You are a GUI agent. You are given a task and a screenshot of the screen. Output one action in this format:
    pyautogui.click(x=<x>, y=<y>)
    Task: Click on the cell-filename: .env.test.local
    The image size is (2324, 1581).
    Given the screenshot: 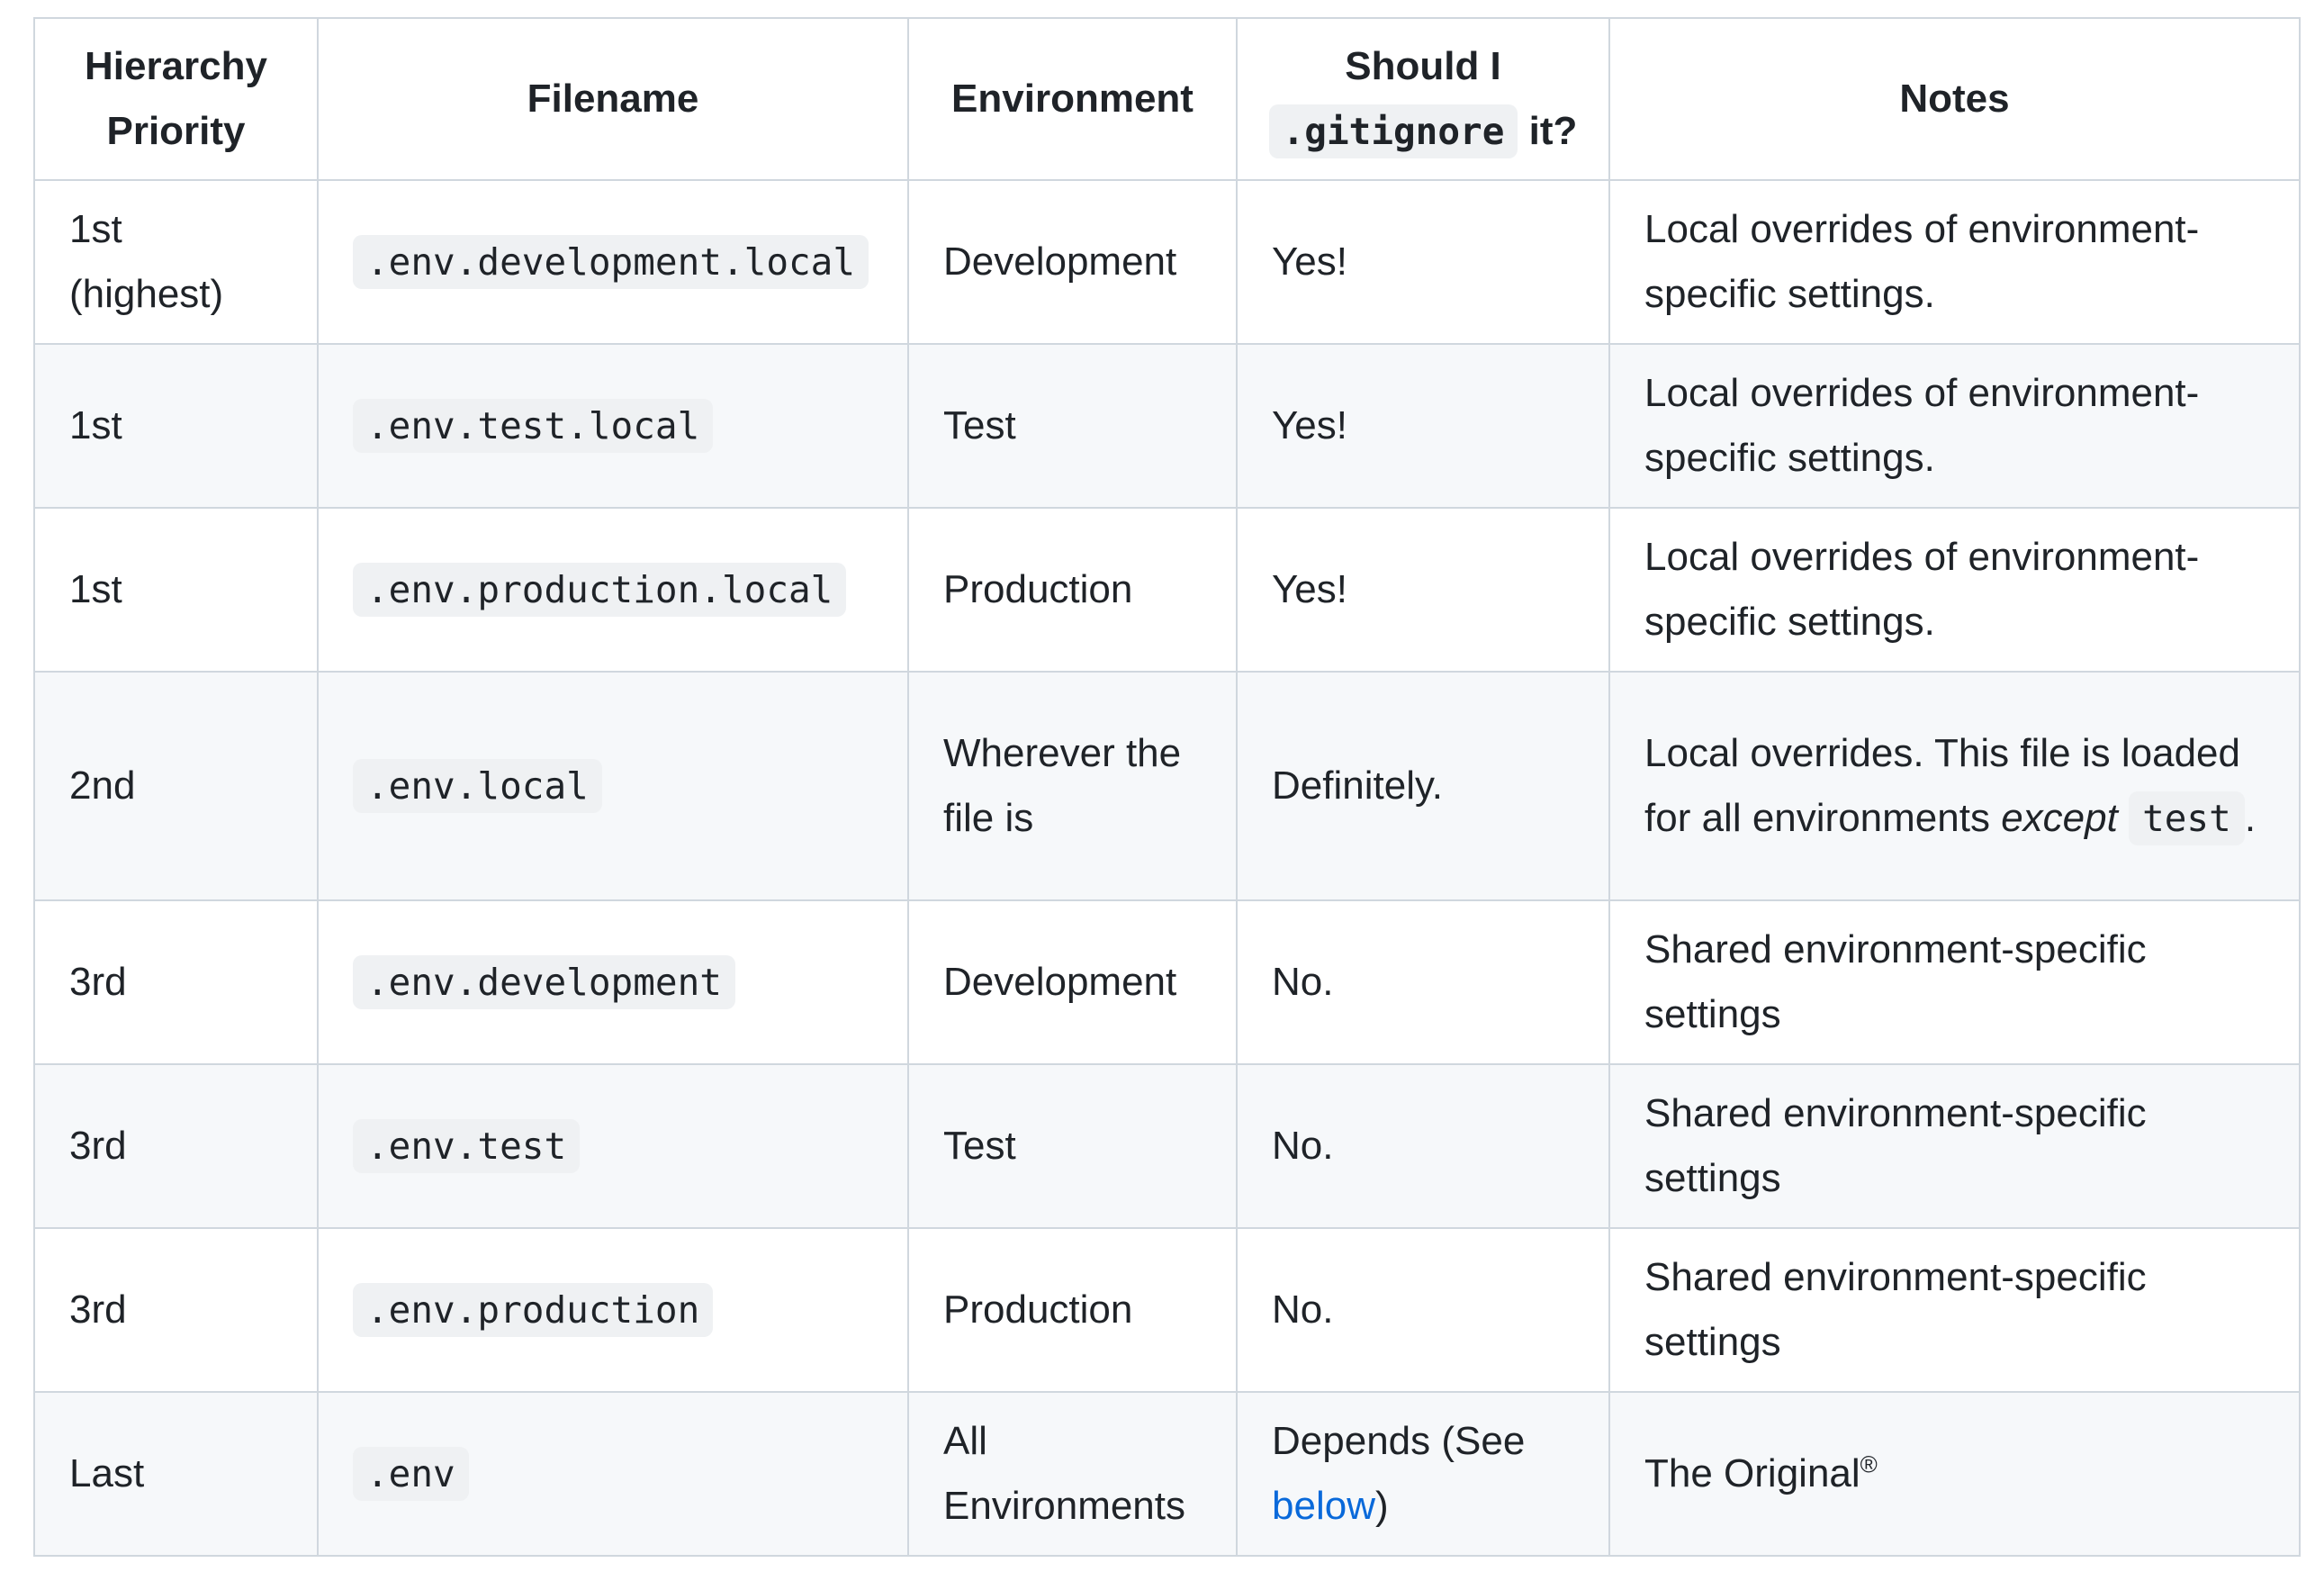 What is the action you would take?
    pyautogui.click(x=613, y=426)
    